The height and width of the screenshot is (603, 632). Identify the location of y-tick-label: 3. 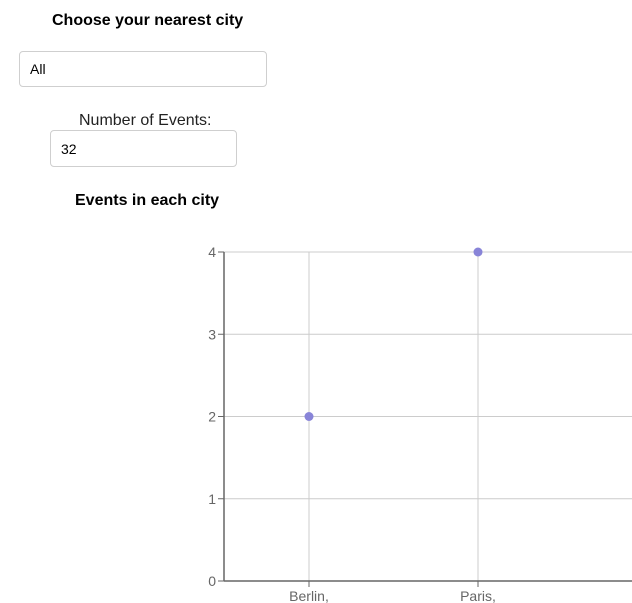
(212, 334).